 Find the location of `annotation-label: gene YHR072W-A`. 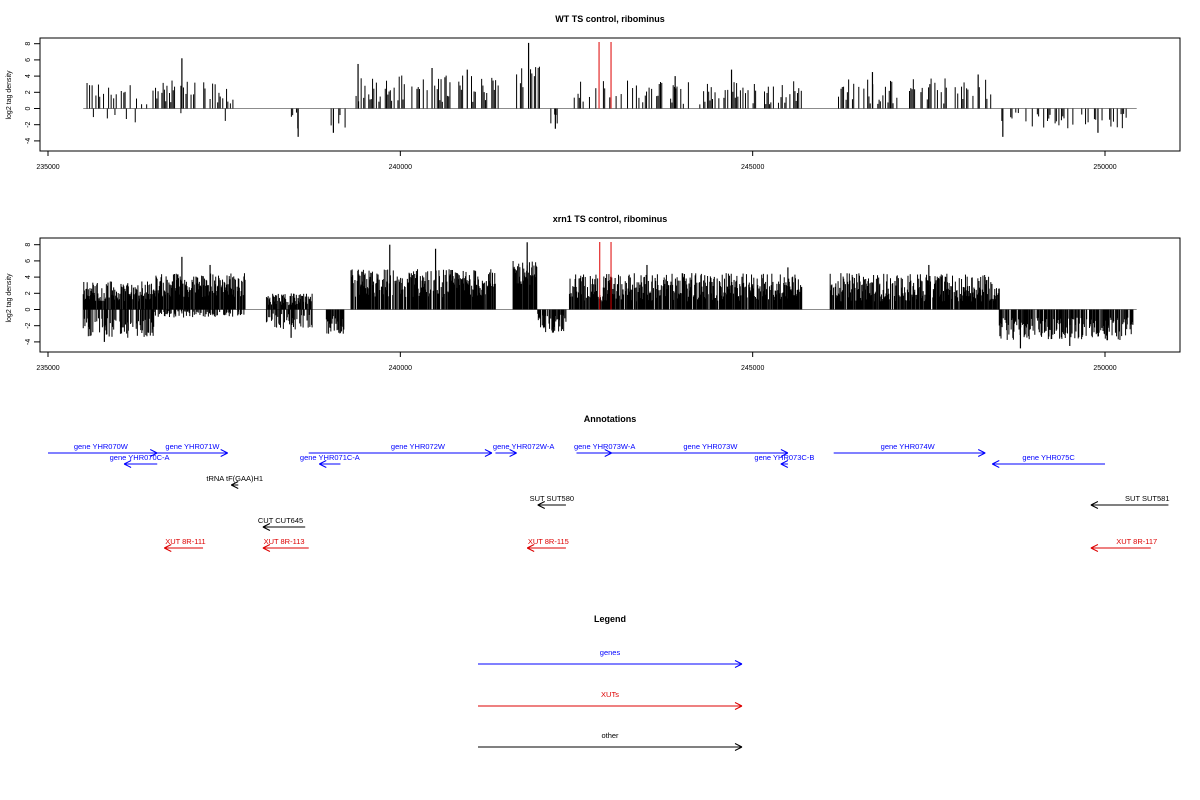

annotation-label: gene YHR072W-A is located at coordinates (523, 446).